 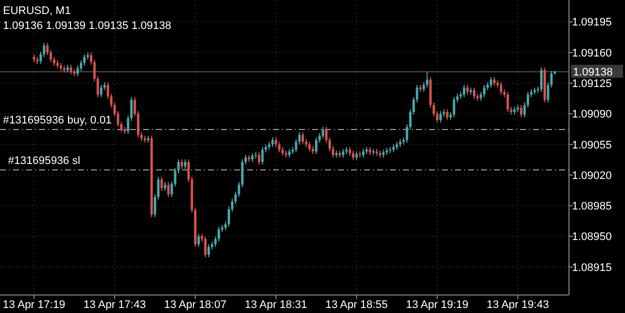 What do you see at coordinates (592, 84) in the screenshot?
I see `y-tick-label: 1.09125` at bounding box center [592, 84].